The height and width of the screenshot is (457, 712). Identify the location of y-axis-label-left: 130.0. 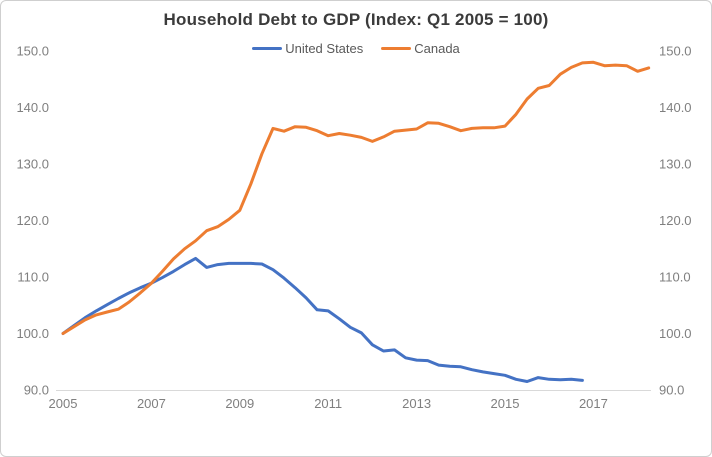
(32, 164).